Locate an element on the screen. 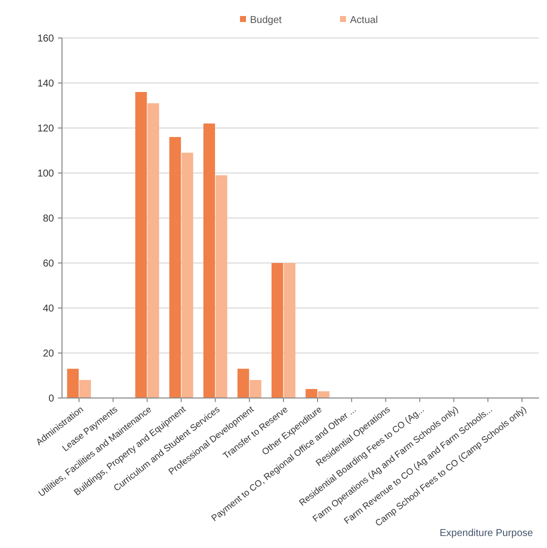 The height and width of the screenshot is (548, 547). y-tick-label: 60 is located at coordinates (48, 264).